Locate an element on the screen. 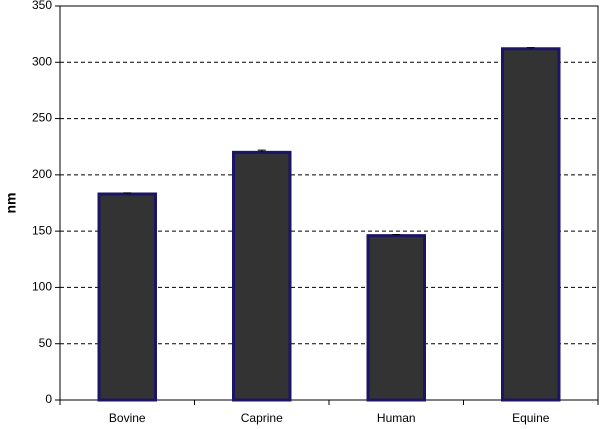  y-tick-label: 0 is located at coordinates (48, 399).